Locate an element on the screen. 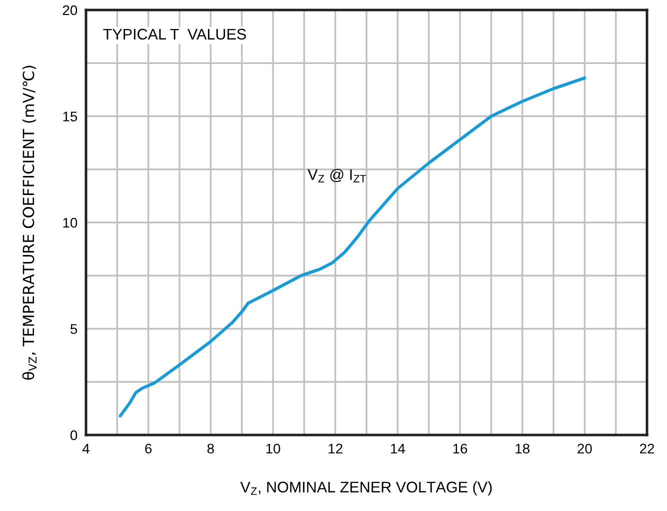  x-tick-label: 16 is located at coordinates (460, 449).